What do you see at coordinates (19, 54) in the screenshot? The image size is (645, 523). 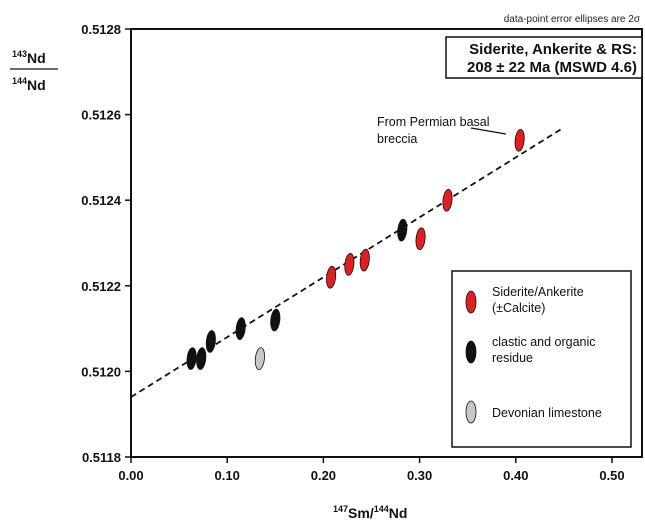 I see `y-title-top-sup: 143` at bounding box center [19, 54].